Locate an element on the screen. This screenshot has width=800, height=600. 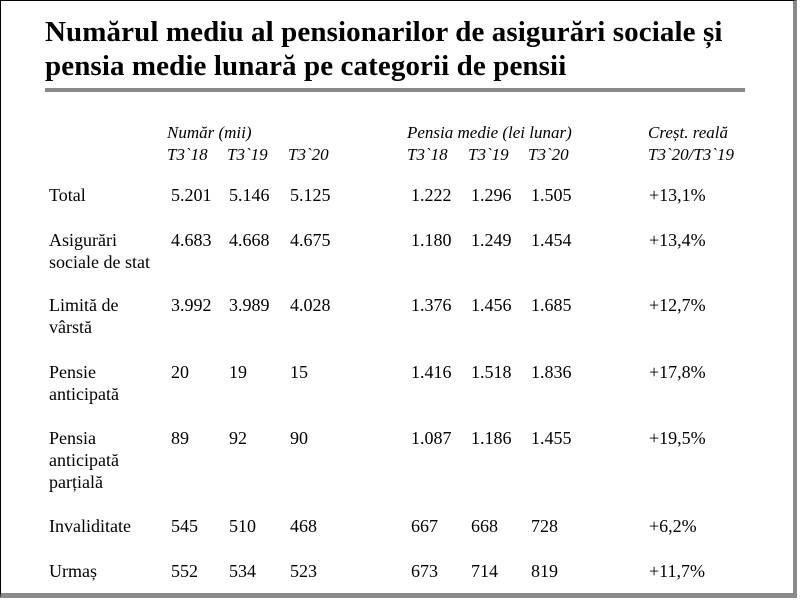
cell-urmas-numar-20: 523 is located at coordinates (303, 571).